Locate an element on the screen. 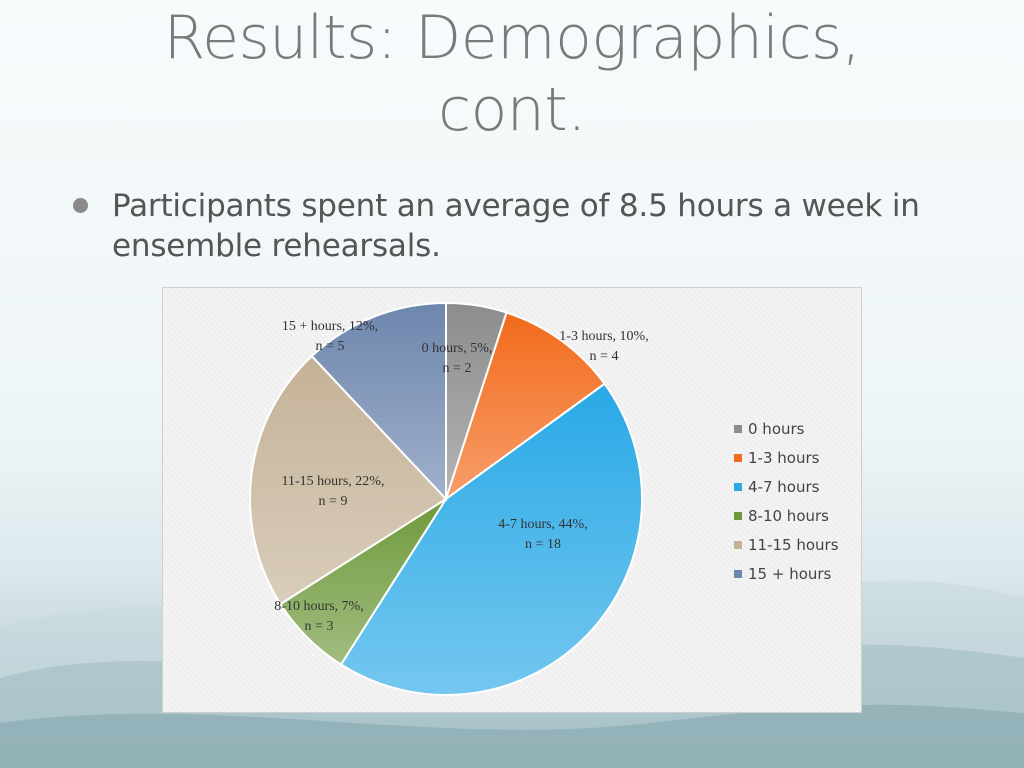  legend-label-11-15-hours: 11-15 hours is located at coordinates (793, 544).